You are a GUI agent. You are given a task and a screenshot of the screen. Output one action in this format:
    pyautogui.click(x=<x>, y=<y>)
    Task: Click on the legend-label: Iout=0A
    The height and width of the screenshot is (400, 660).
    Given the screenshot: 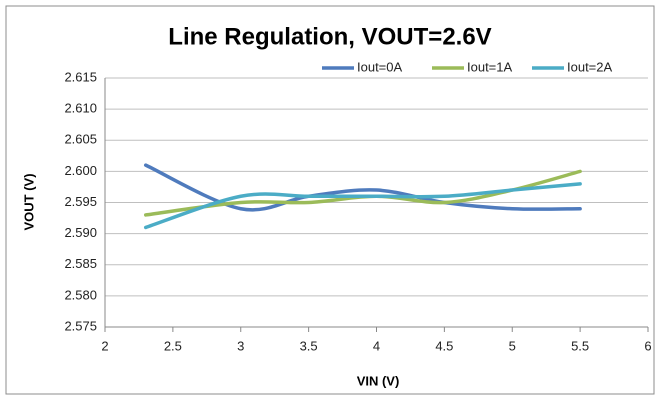 What is the action you would take?
    pyautogui.click(x=380, y=66)
    